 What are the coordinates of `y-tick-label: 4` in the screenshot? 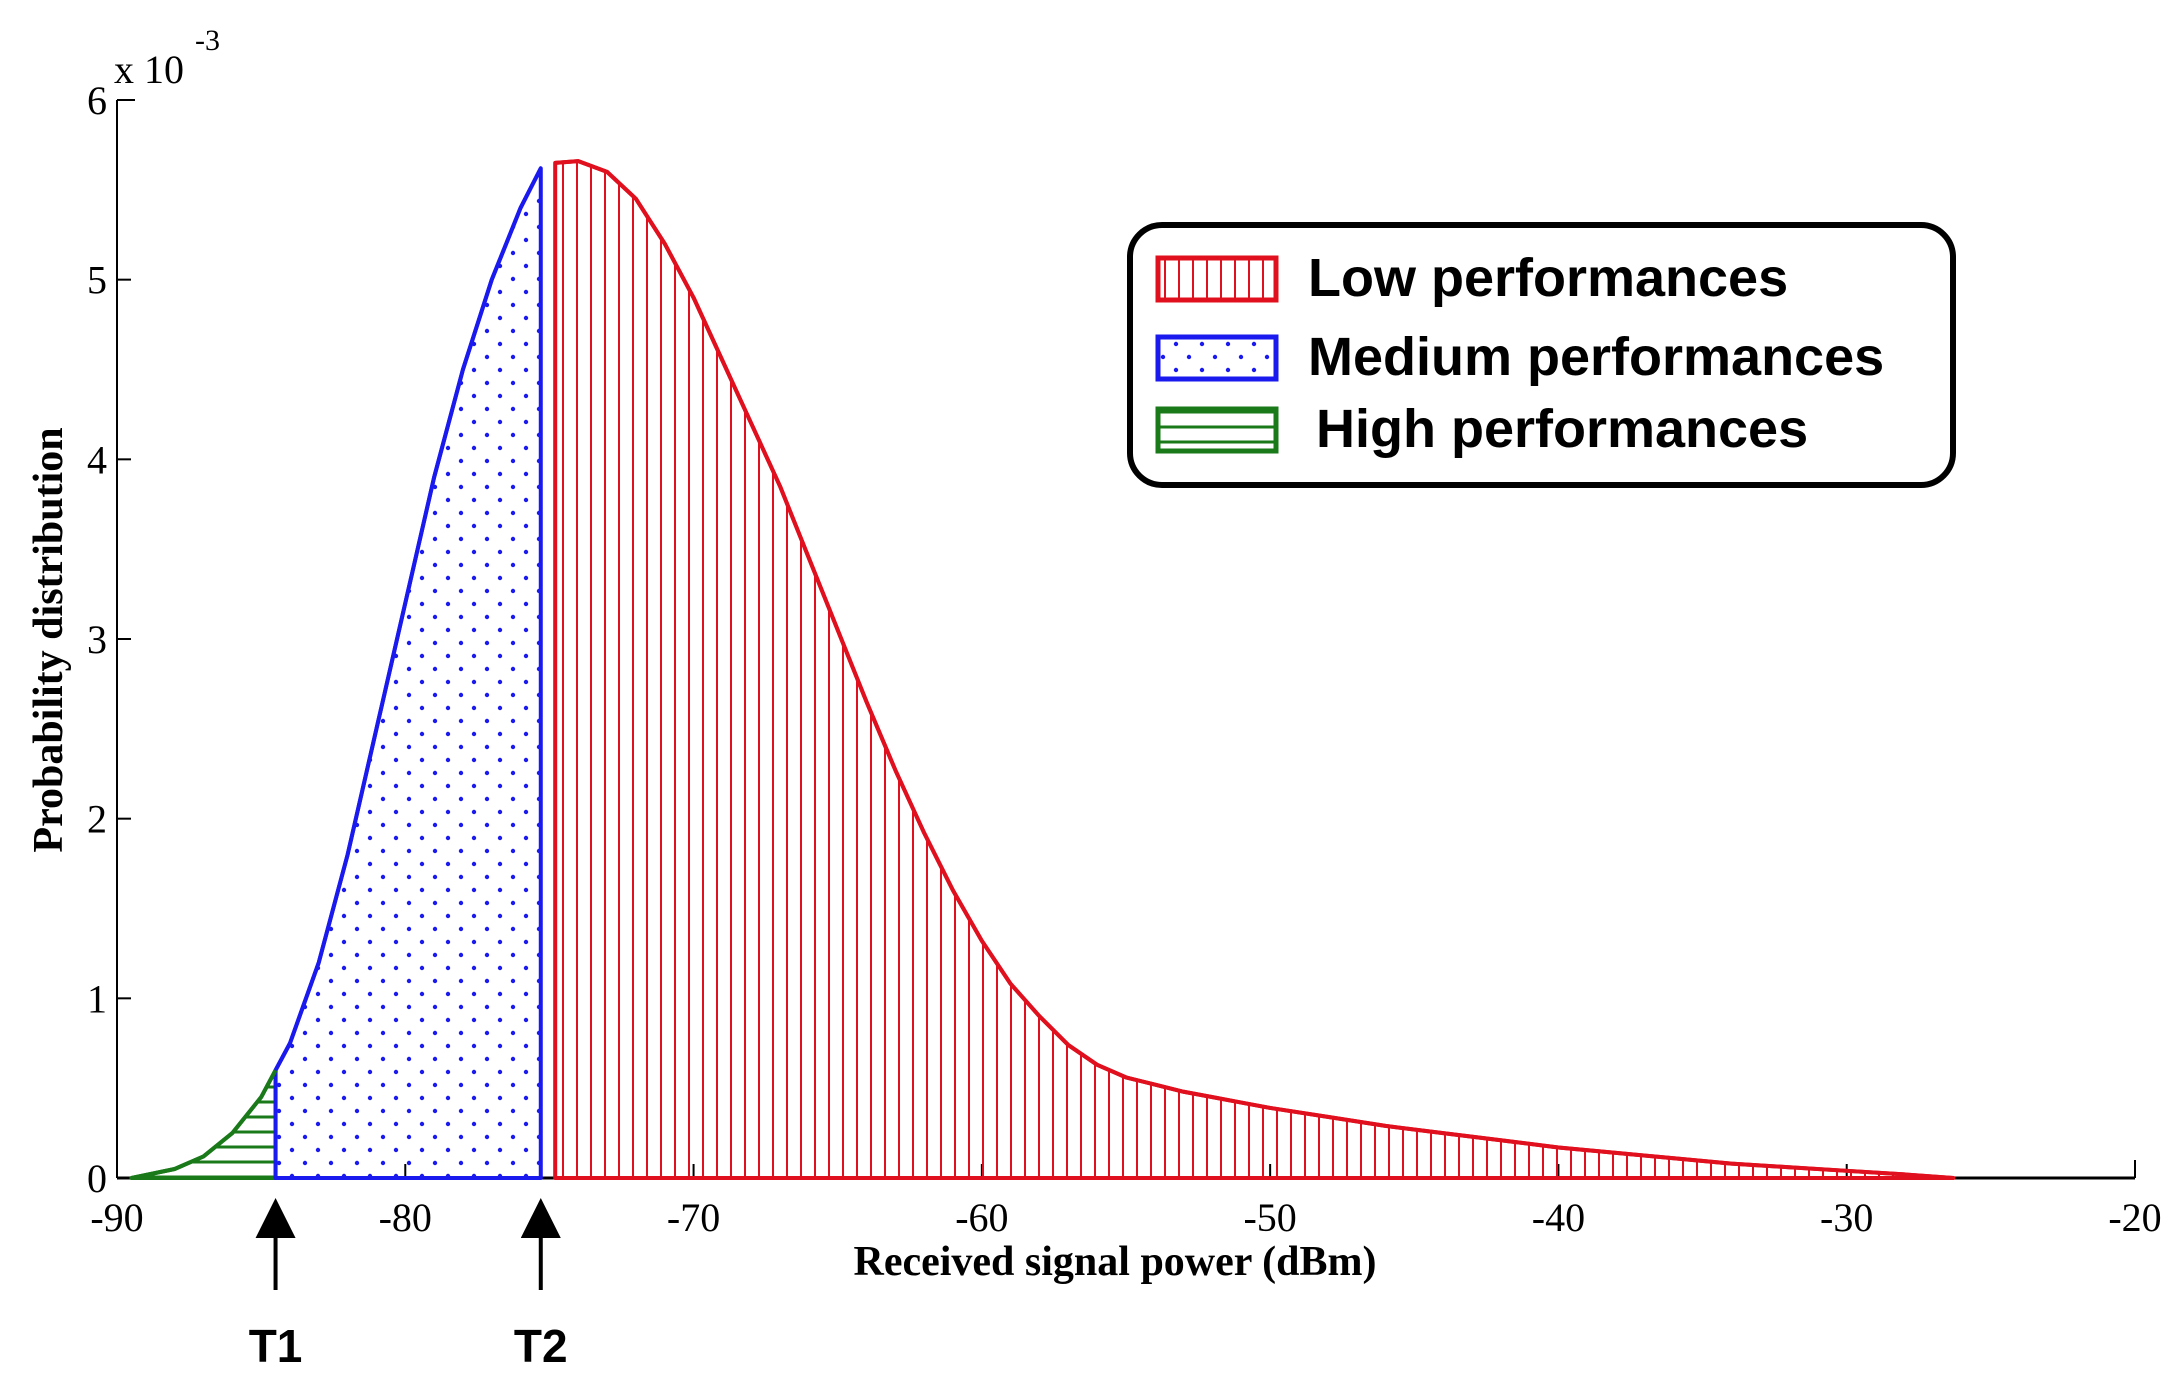 It's located at (97, 459).